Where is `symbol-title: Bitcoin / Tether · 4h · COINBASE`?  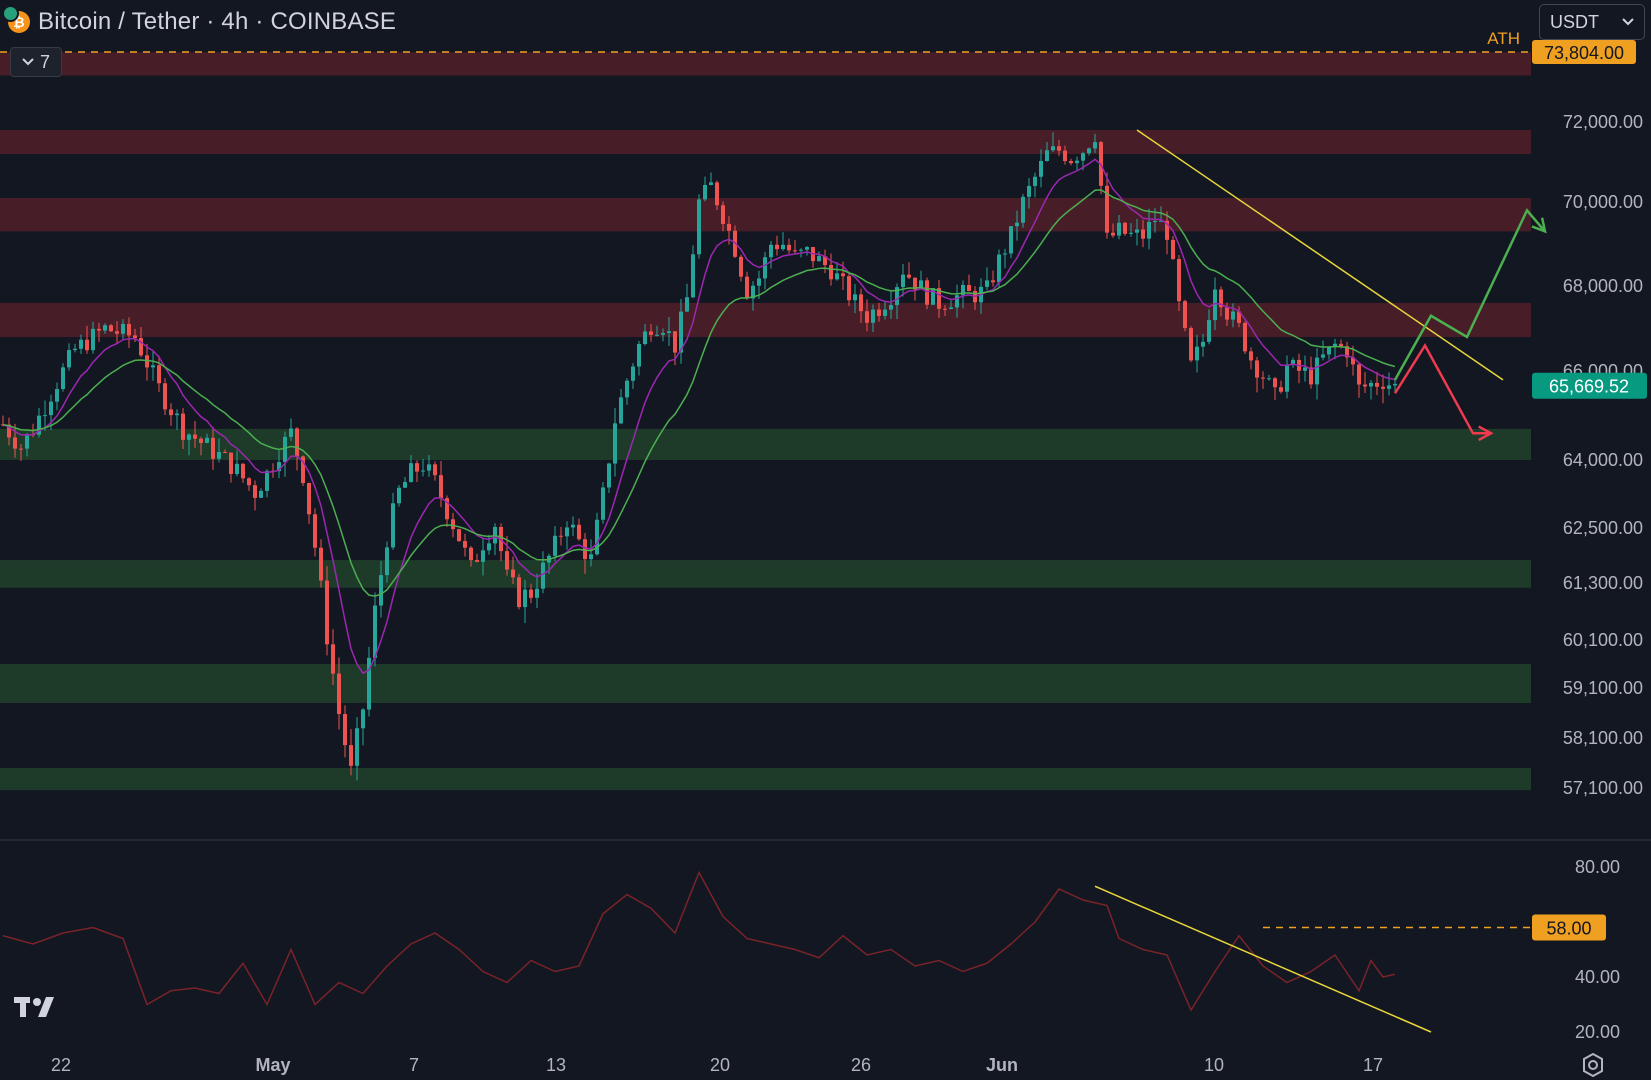
symbol-title: Bitcoin / Tether · 4h · COINBASE is located at coordinates (217, 21).